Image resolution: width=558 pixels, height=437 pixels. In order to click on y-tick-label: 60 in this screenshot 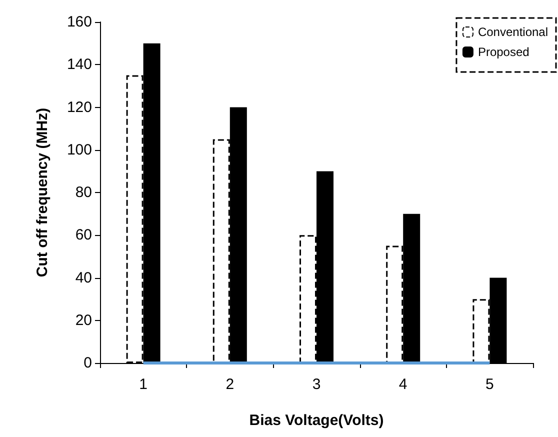, I will do `click(83, 235)`.